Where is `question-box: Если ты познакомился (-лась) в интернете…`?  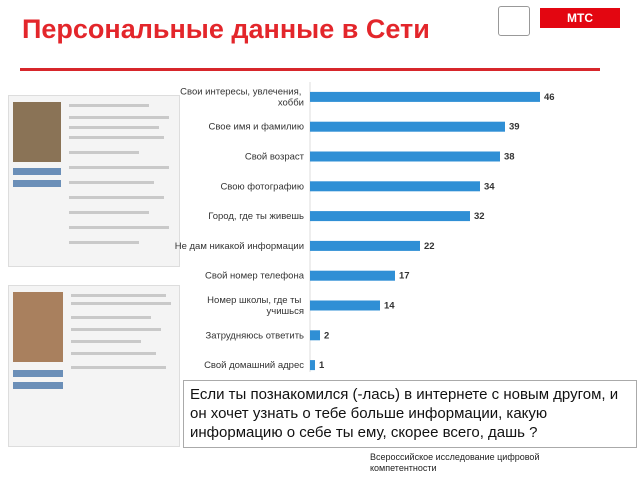 question-box: Если ты познакомился (-лась) в интернете… is located at coordinates (410, 414).